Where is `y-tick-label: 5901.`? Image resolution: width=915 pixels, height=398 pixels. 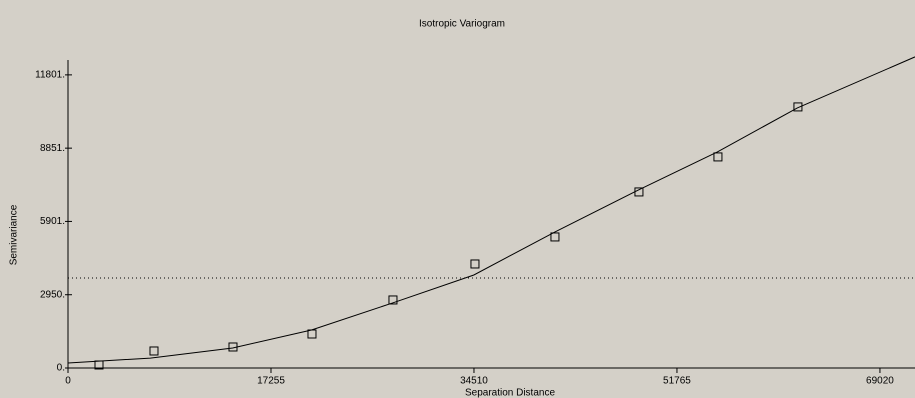 y-tick-label: 5901. is located at coordinates (52, 221).